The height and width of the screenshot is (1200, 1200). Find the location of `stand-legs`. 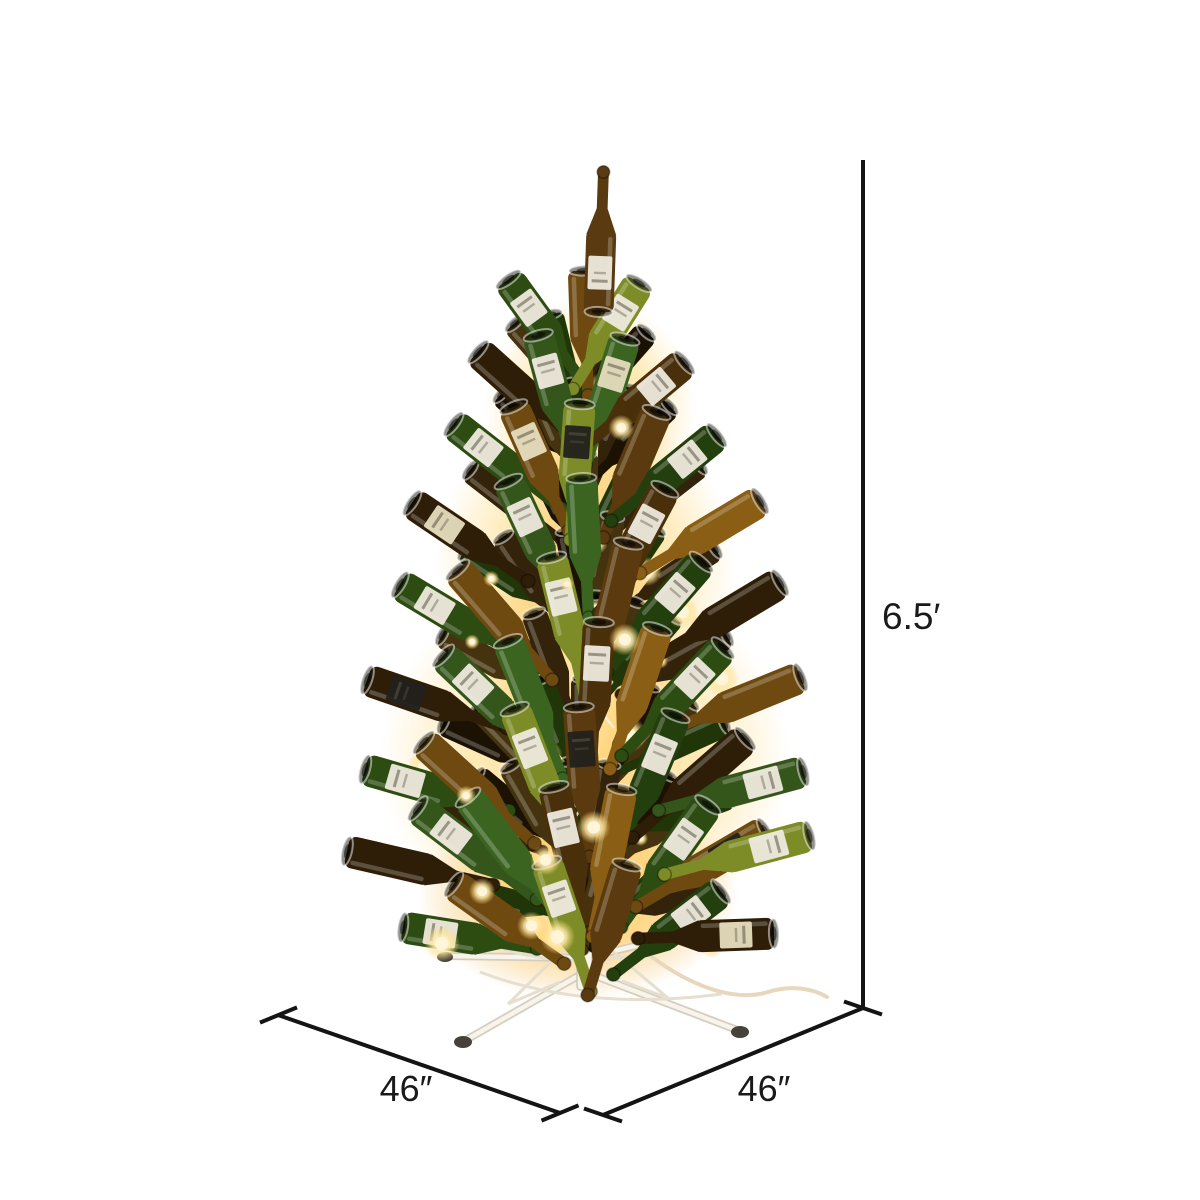

stand-legs is located at coordinates (592, 985).